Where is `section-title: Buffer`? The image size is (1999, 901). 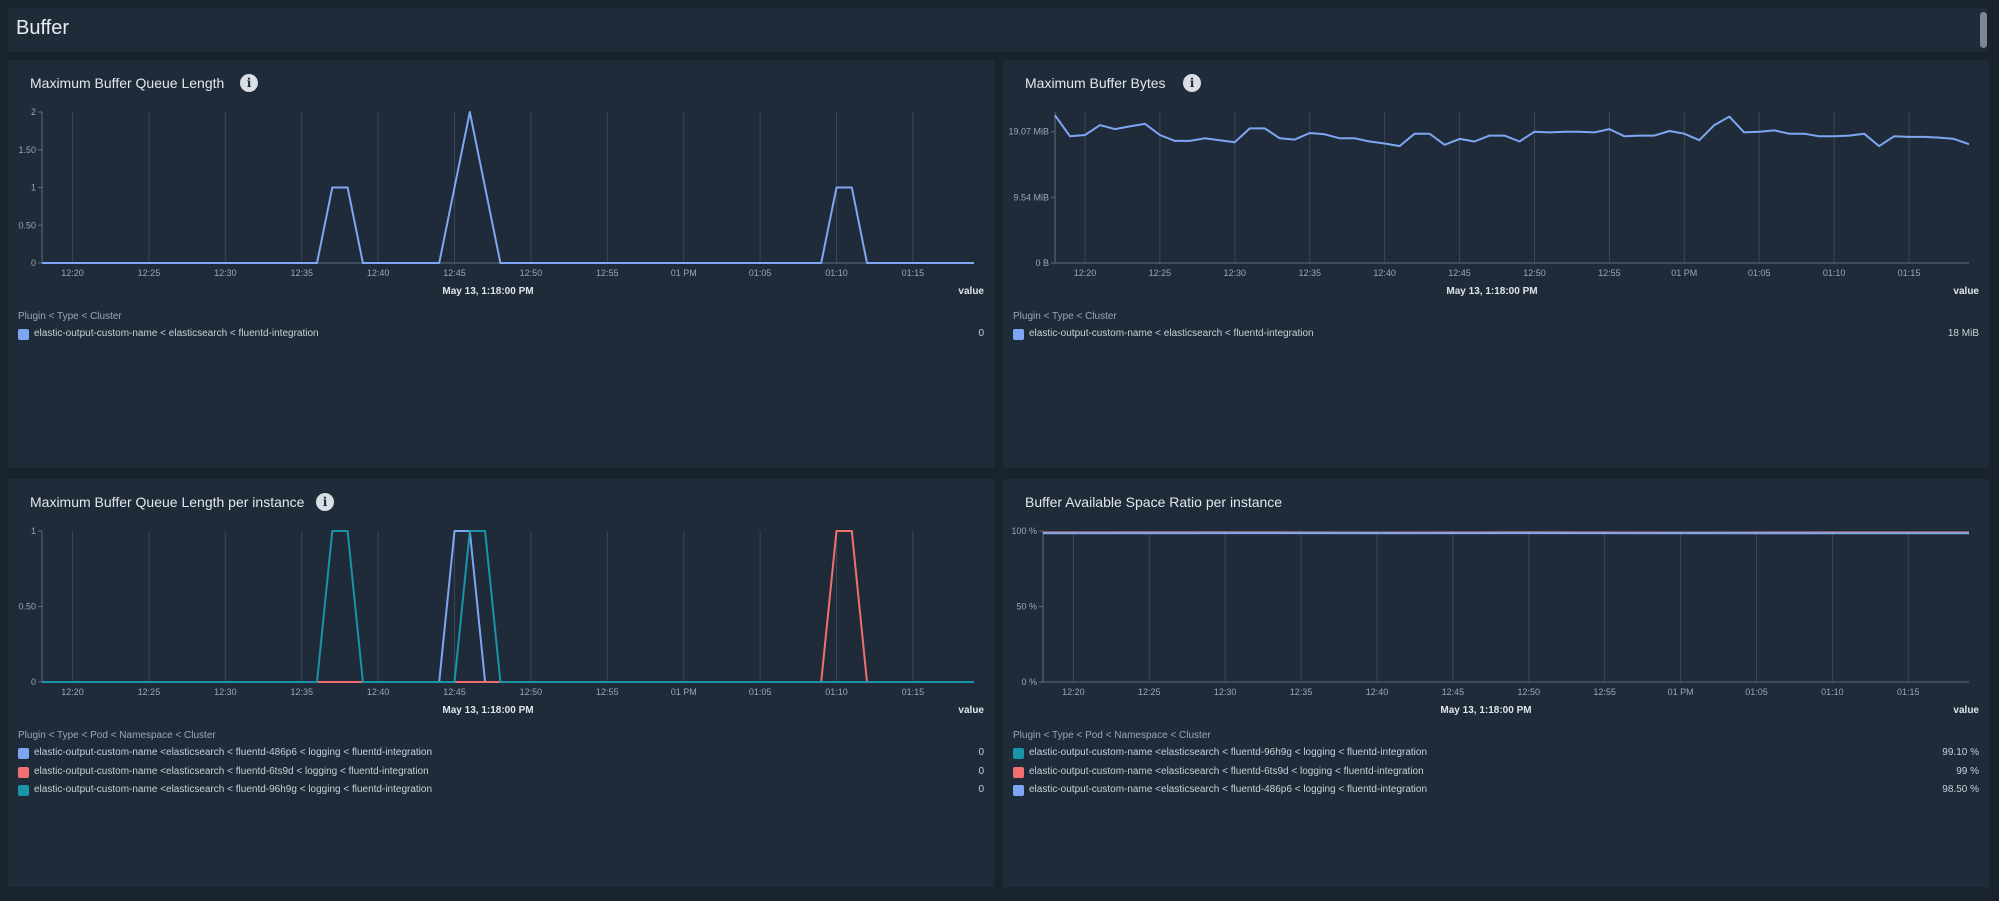 section-title: Buffer is located at coordinates (42, 28).